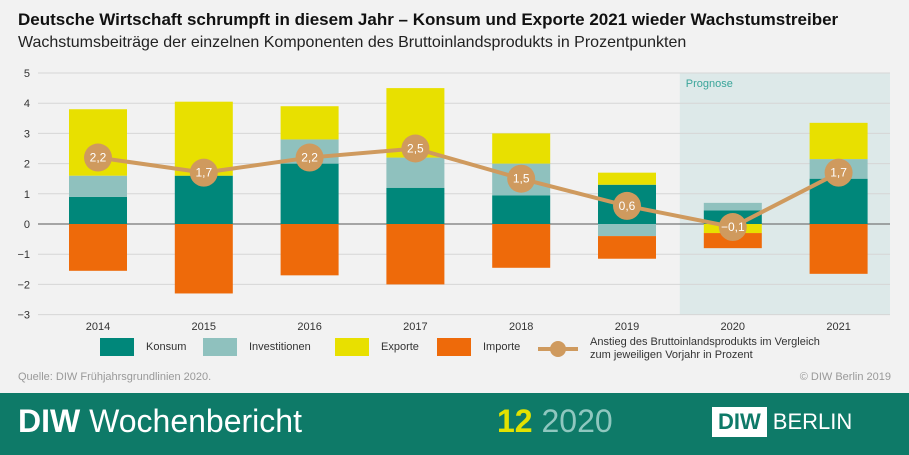 This screenshot has width=909, height=455. I want to click on brand-name: Wochenbericht, so click(195, 421).